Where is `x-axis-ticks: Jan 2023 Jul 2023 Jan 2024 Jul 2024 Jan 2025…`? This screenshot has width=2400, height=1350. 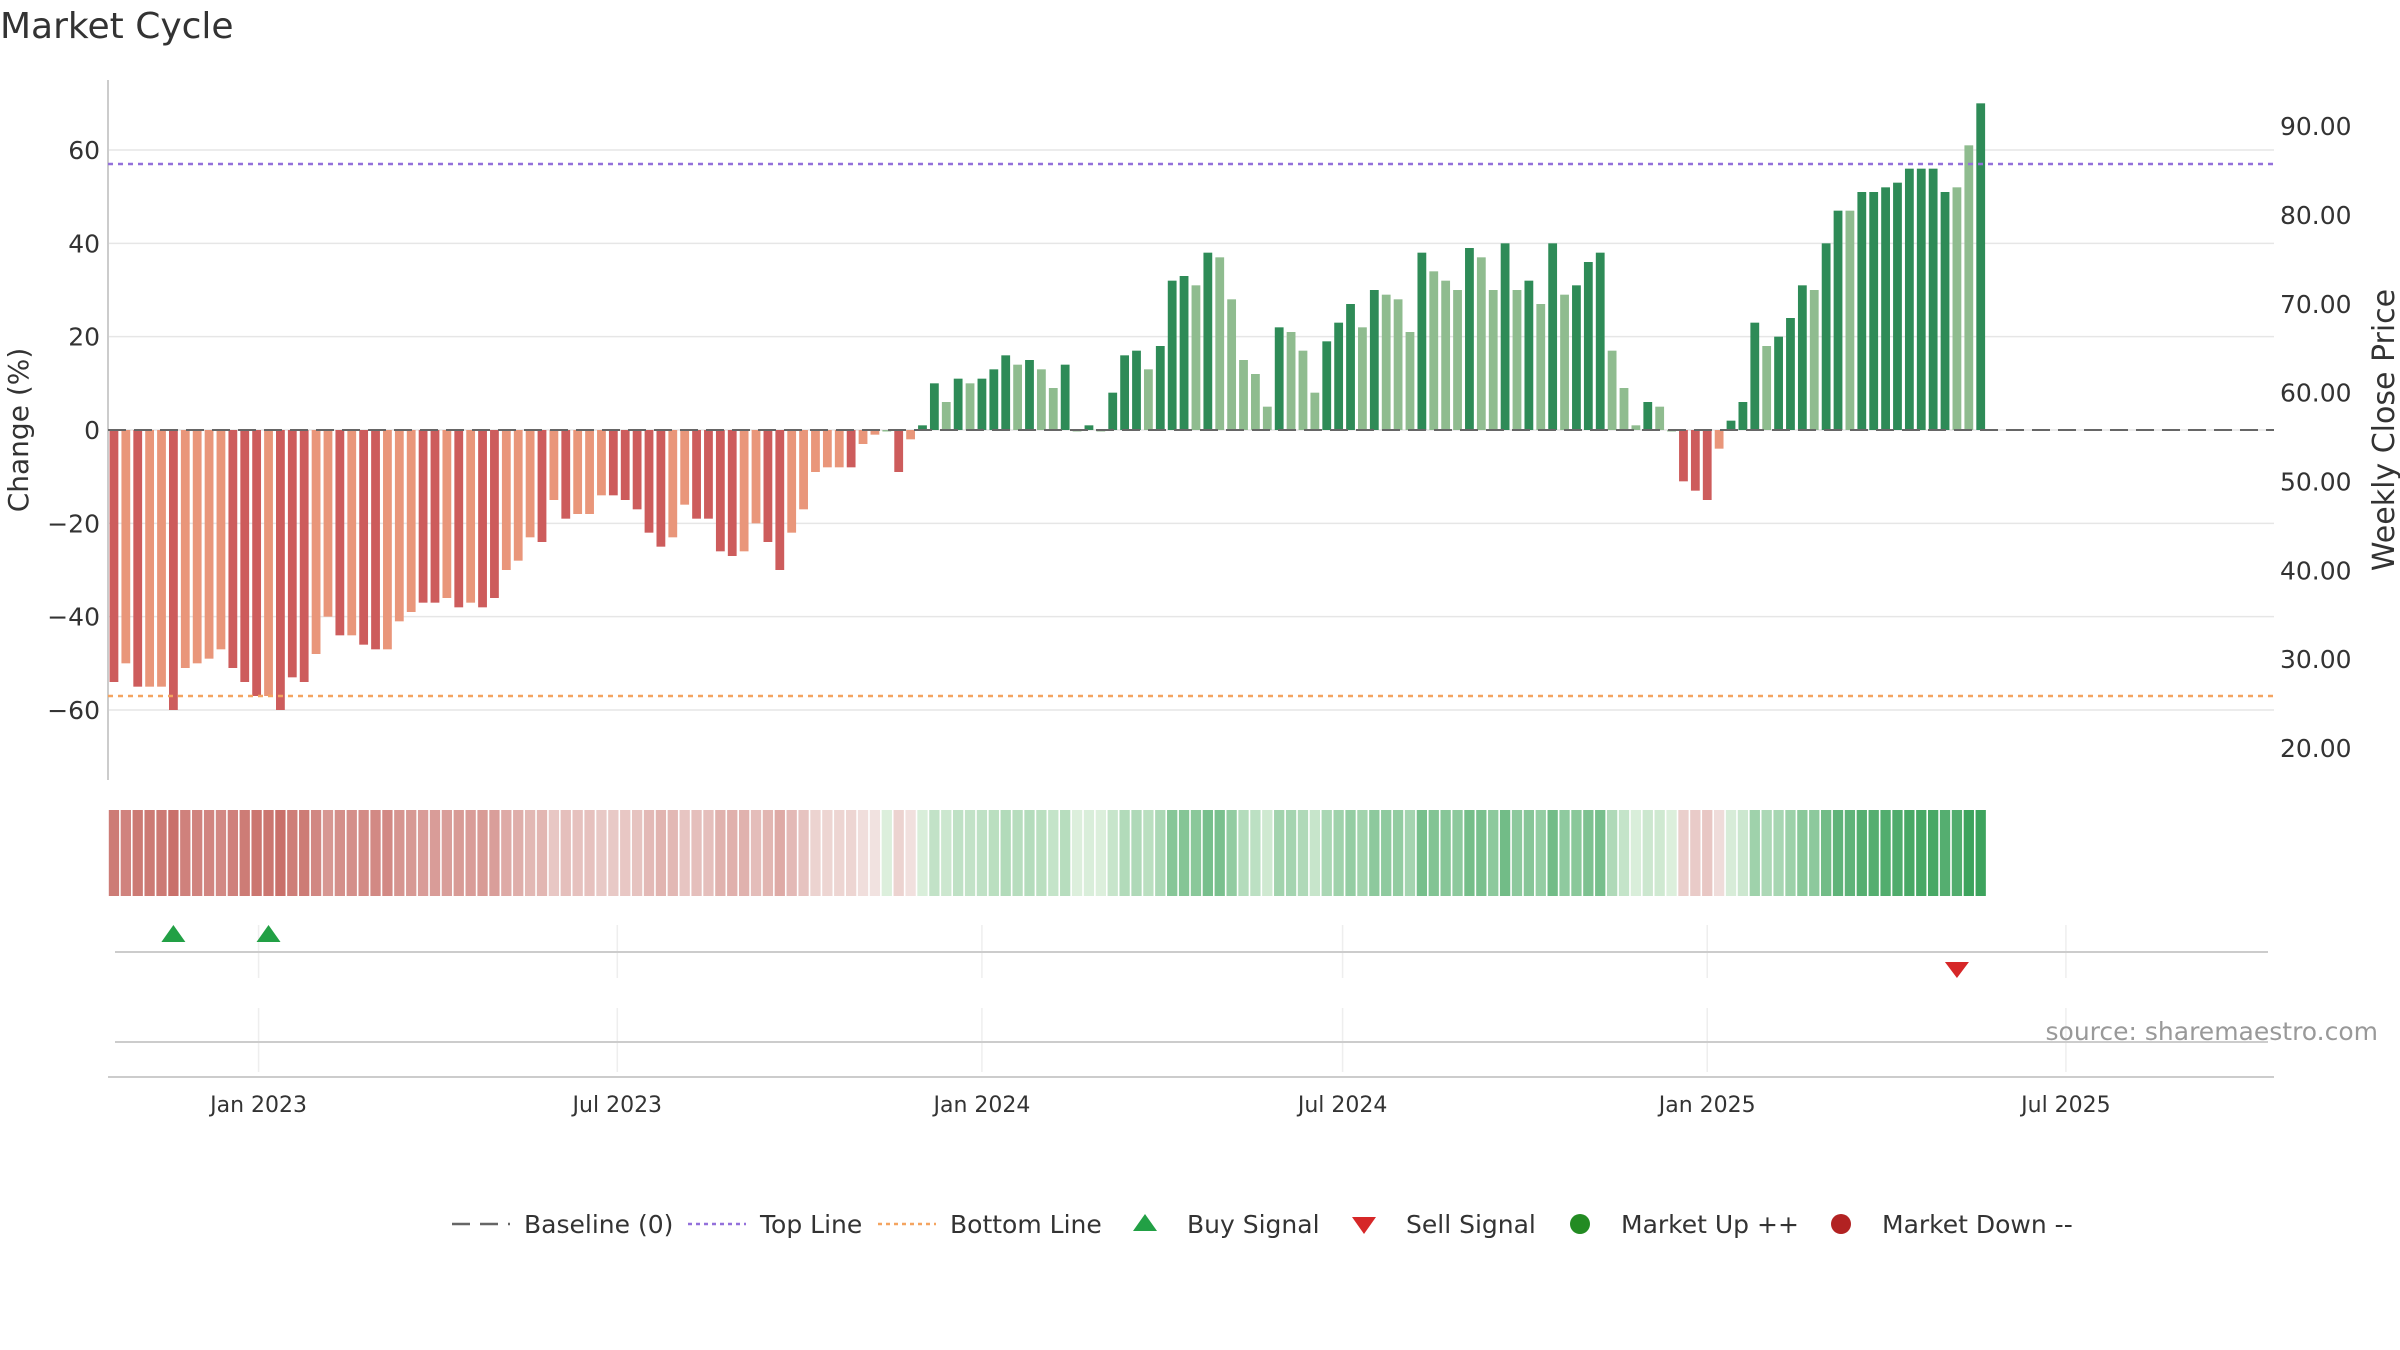
x-axis-ticks: Jan 2023 Jul 2023 Jan 2024 Jul 2024 Jan 2025… is located at coordinates (1159, 1105).